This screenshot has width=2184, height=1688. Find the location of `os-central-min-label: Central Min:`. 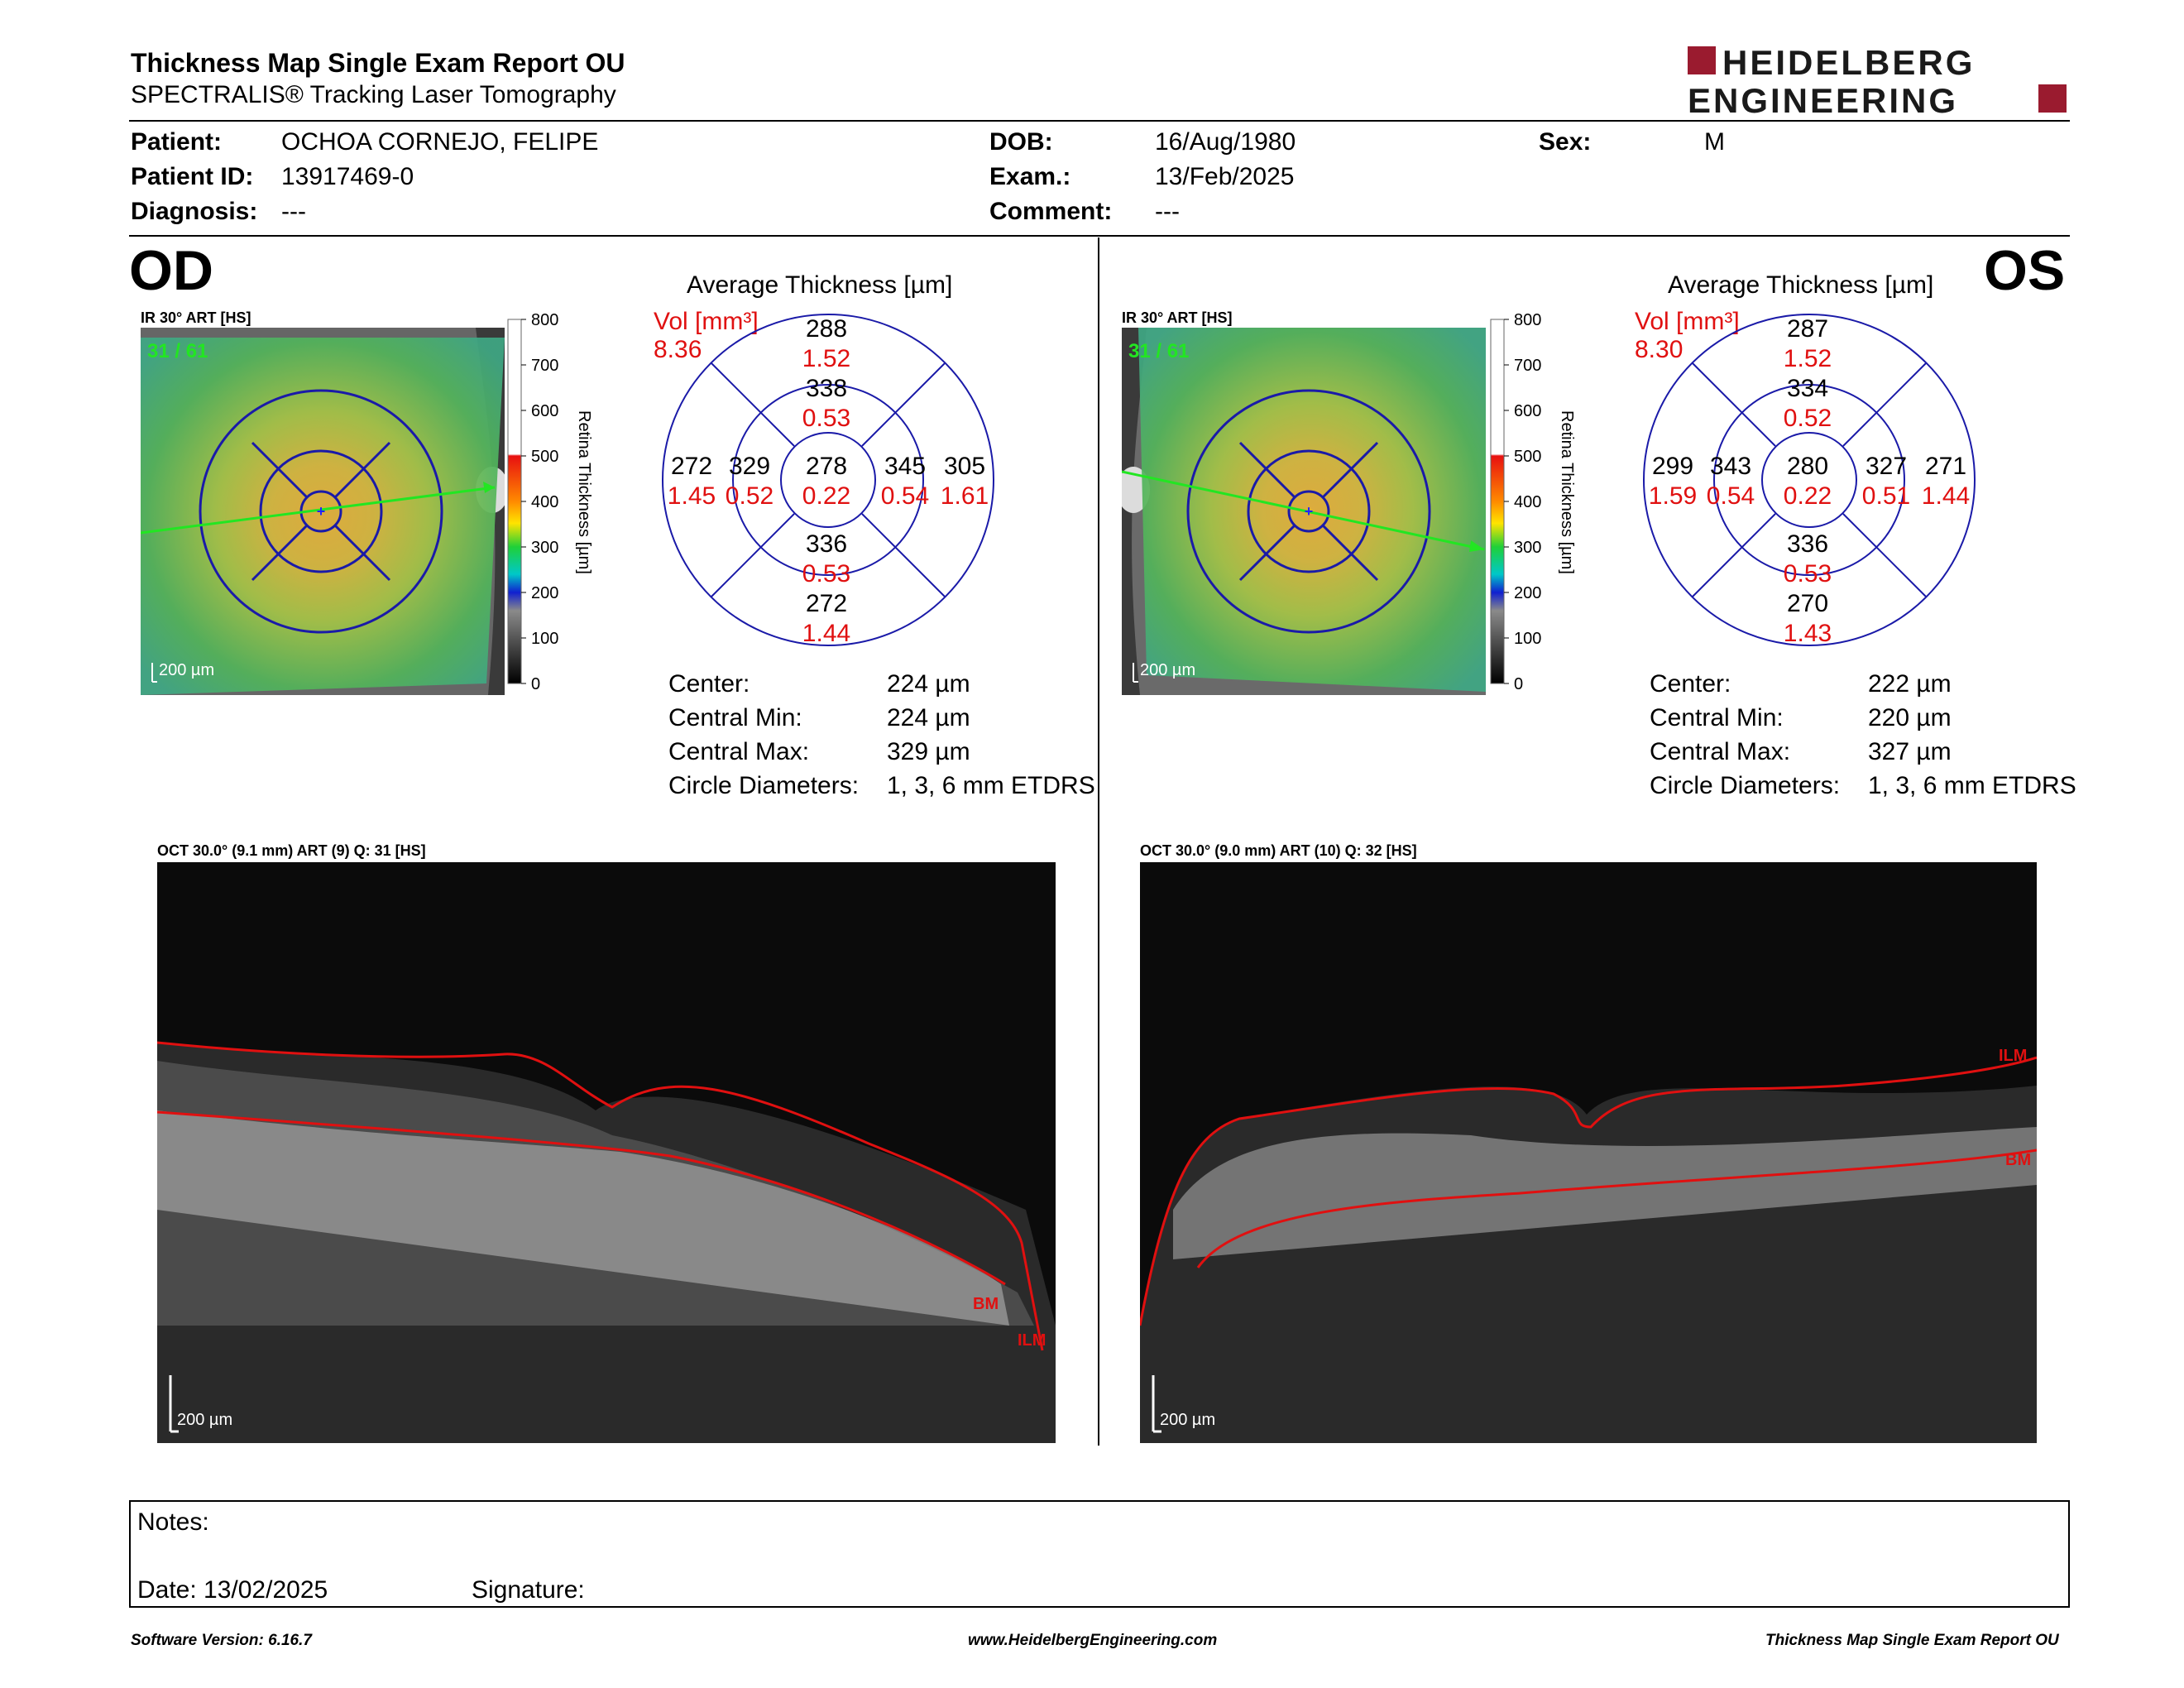

os-central-min-label: Central Min: is located at coordinates (1717, 717).